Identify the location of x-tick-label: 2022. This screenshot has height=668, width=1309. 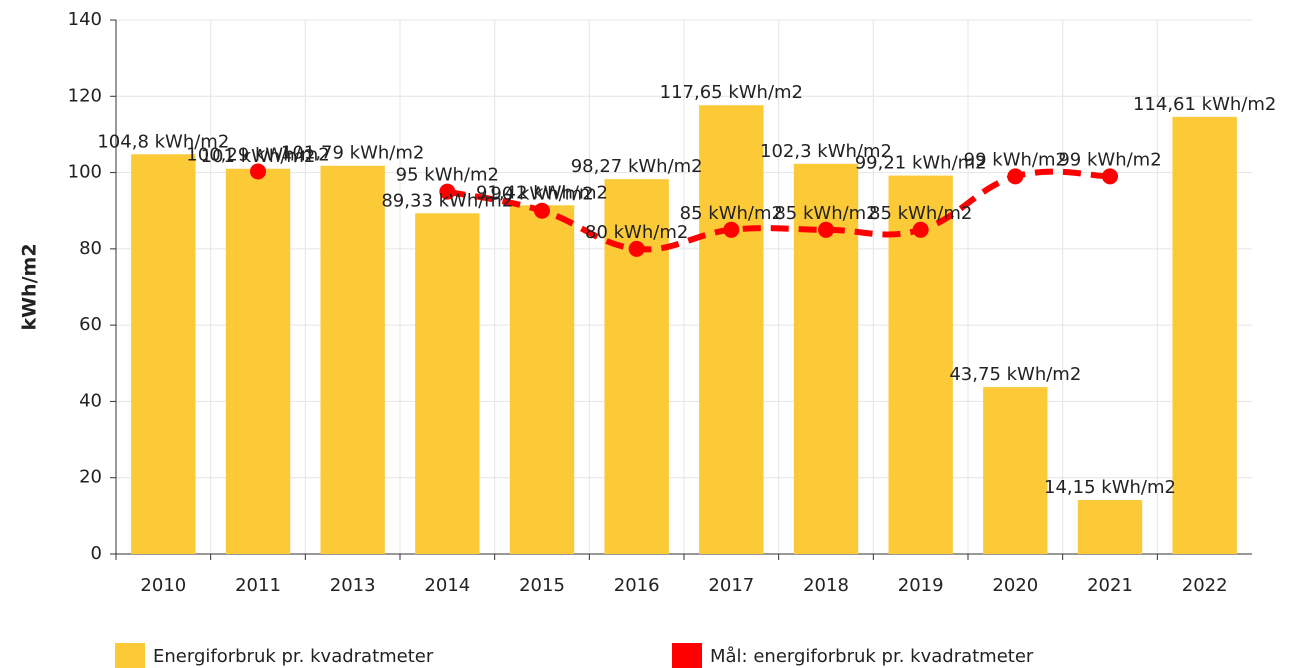
(1205, 585).